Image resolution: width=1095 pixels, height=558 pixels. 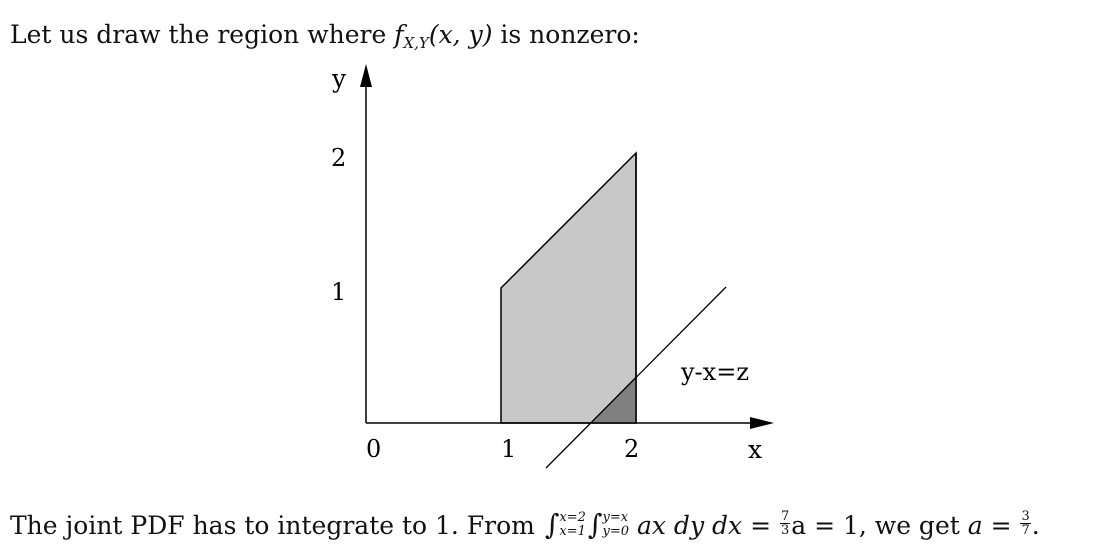 I want to click on line-label: y-x=z, so click(x=714, y=372).